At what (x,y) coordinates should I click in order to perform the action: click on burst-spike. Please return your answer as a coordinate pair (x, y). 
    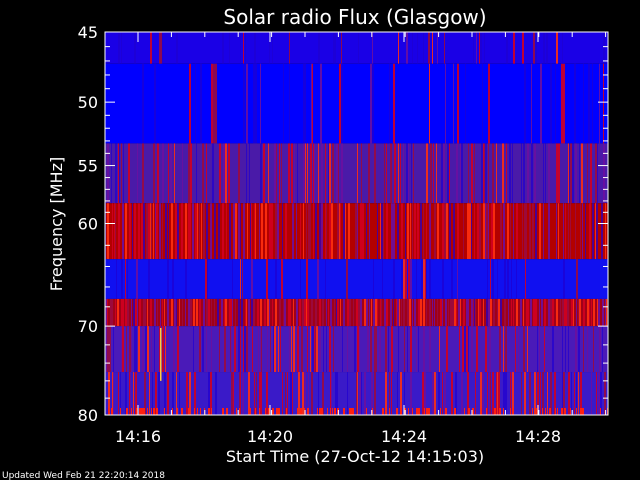
    Looking at the image, I should click on (161, 354).